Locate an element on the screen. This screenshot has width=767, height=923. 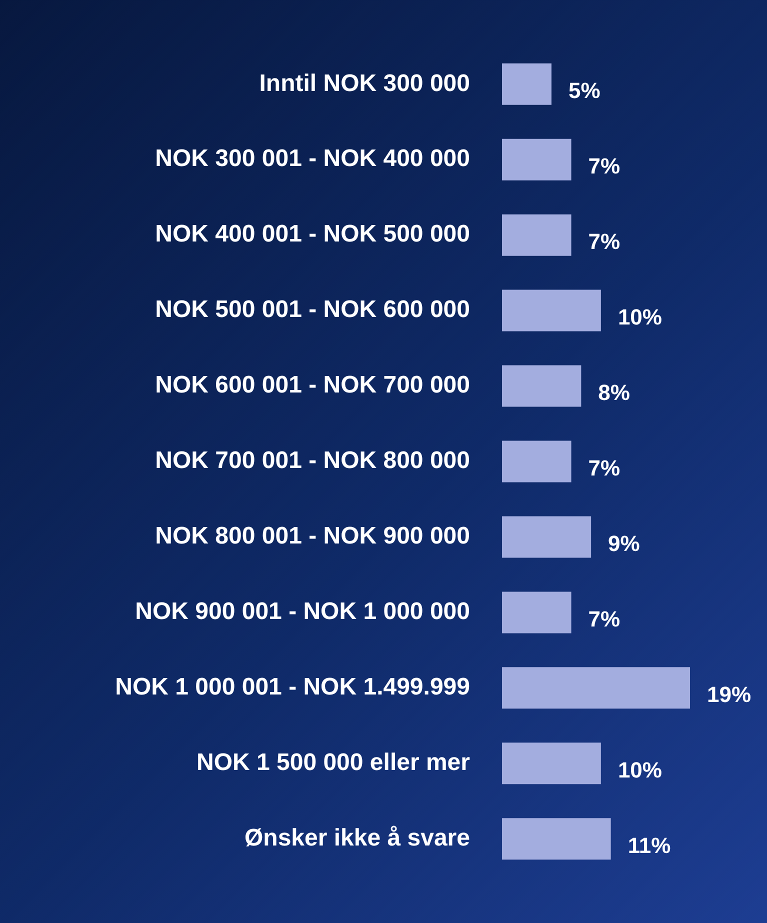
y-tick-label: NOK 400 001 - NOK 500 000 is located at coordinates (312, 234).